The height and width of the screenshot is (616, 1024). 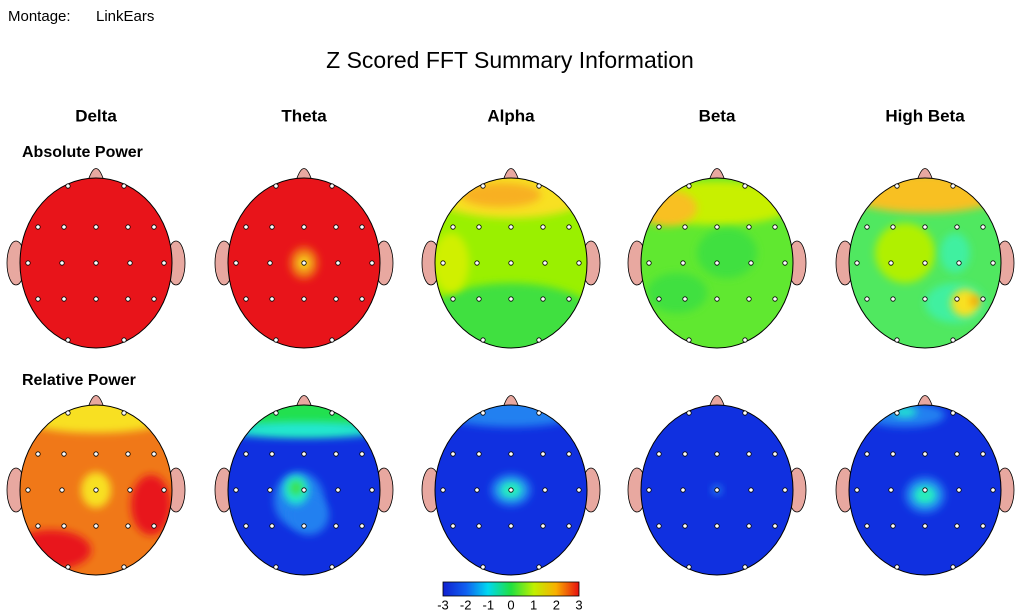 What do you see at coordinates (82, 152) in the screenshot?
I see `row-label: Absolute Power` at bounding box center [82, 152].